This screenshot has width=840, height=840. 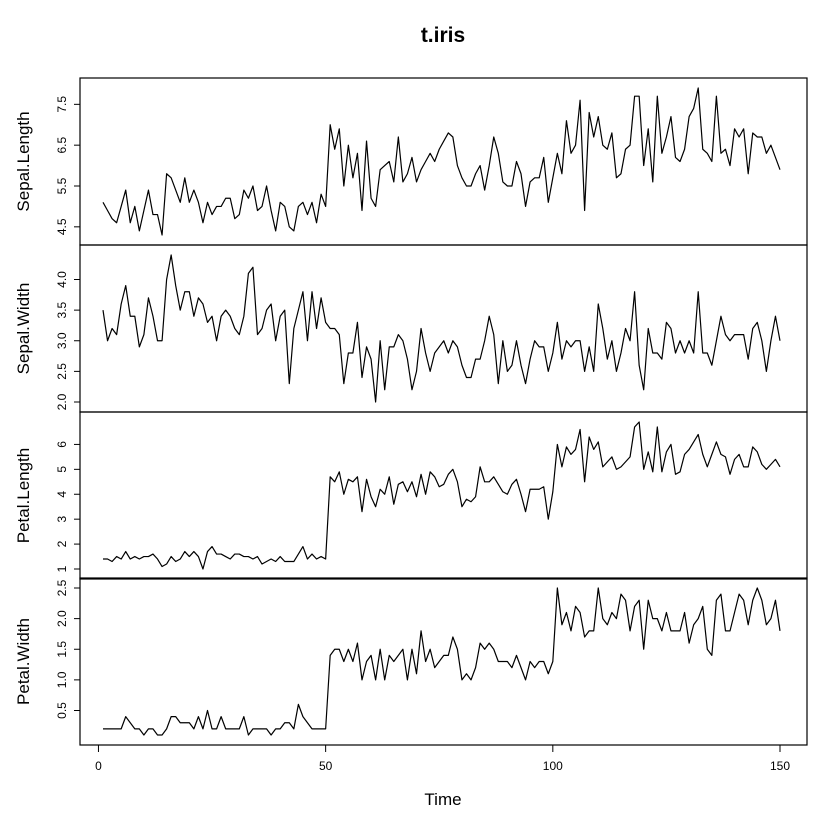 What do you see at coordinates (442, 759) in the screenshot?
I see `x-axis: 0 50 100 150` at bounding box center [442, 759].